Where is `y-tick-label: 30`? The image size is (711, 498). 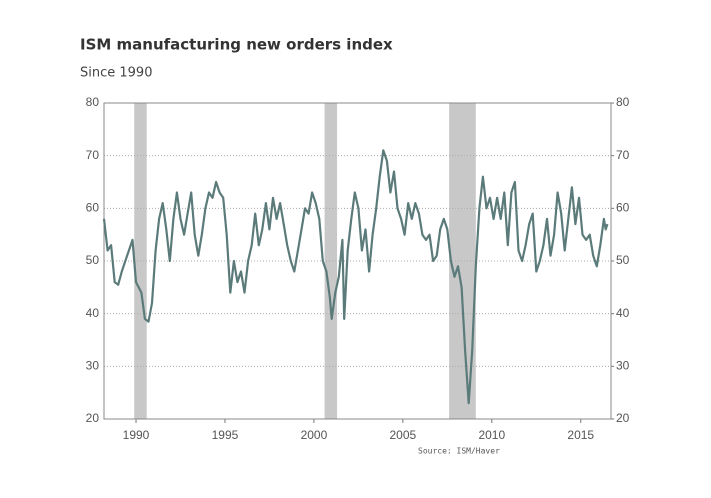
y-tick-label: 30 is located at coordinates (93, 366).